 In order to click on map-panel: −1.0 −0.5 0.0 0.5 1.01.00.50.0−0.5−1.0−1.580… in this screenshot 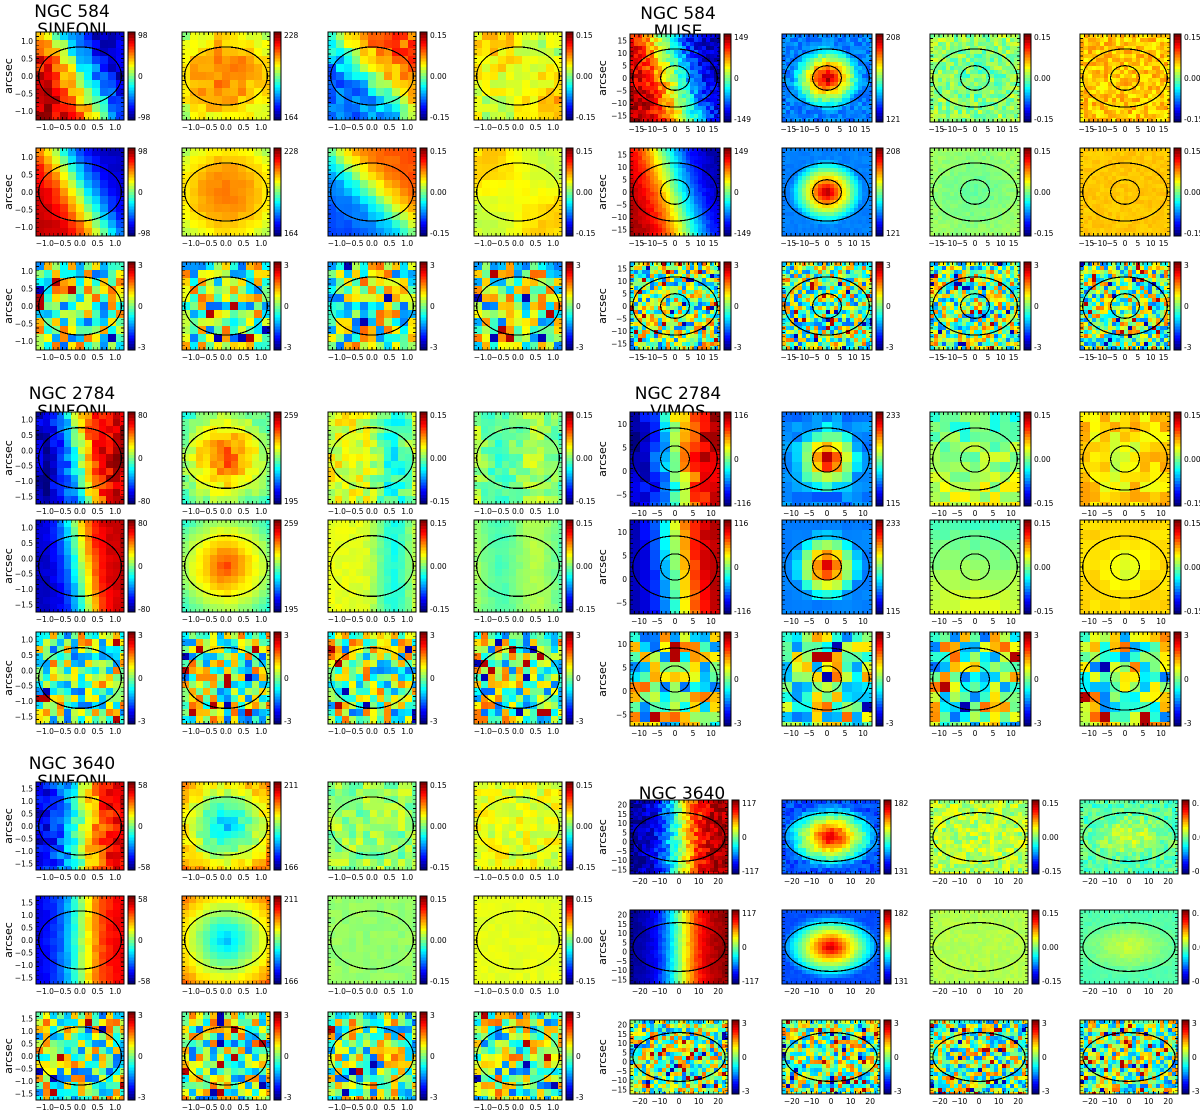, I will do `click(76, 571)`.